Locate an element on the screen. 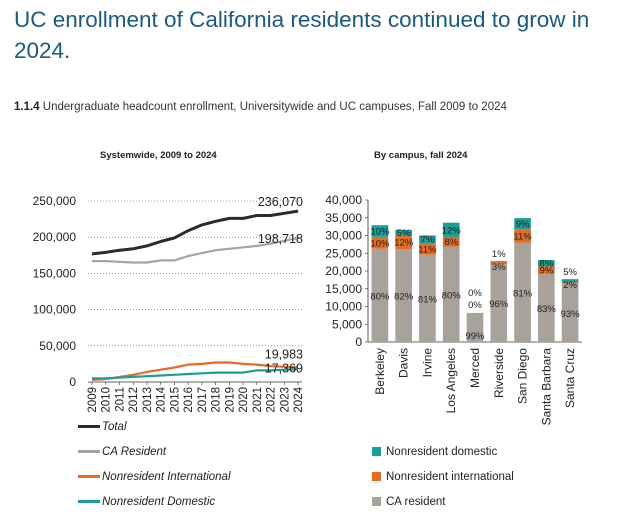 This screenshot has height=527, width=617. bar-label-nonres-intl: 10% is located at coordinates (380, 243).